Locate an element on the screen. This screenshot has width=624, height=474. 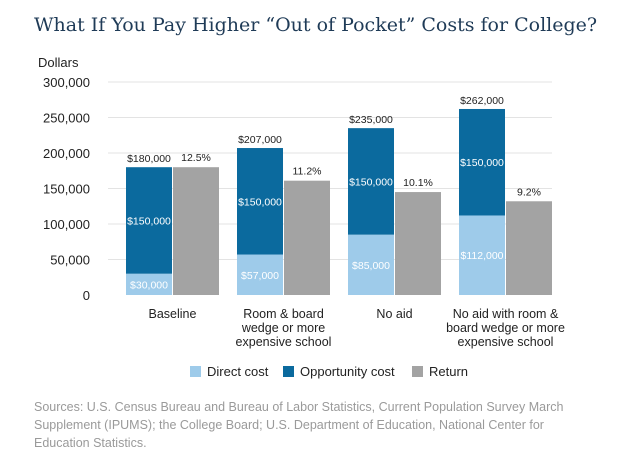
x-tick-label: Room & board is located at coordinates (283, 314).